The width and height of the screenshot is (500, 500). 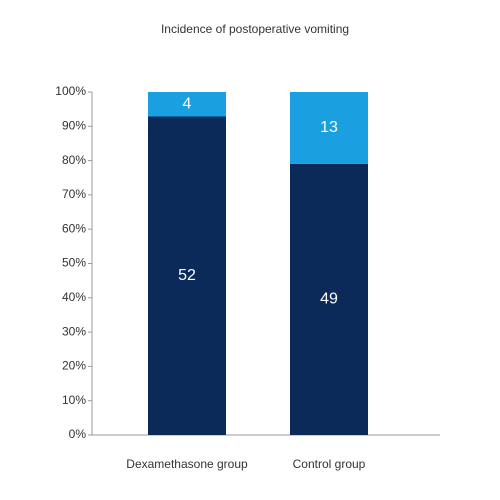 I want to click on value-label: 49, so click(x=329, y=299).